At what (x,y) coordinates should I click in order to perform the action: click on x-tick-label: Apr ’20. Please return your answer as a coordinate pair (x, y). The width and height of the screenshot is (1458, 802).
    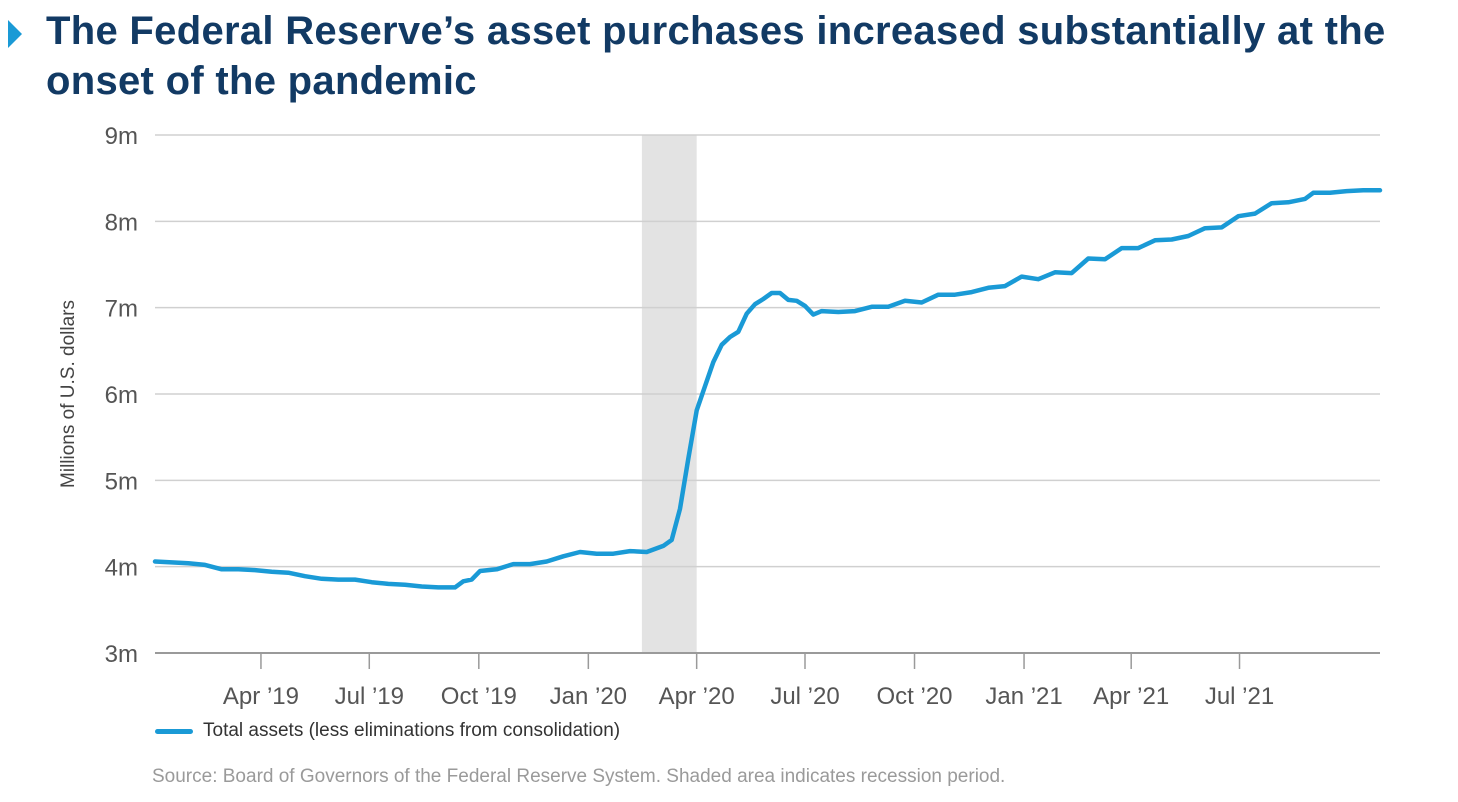
    Looking at the image, I should click on (697, 696).